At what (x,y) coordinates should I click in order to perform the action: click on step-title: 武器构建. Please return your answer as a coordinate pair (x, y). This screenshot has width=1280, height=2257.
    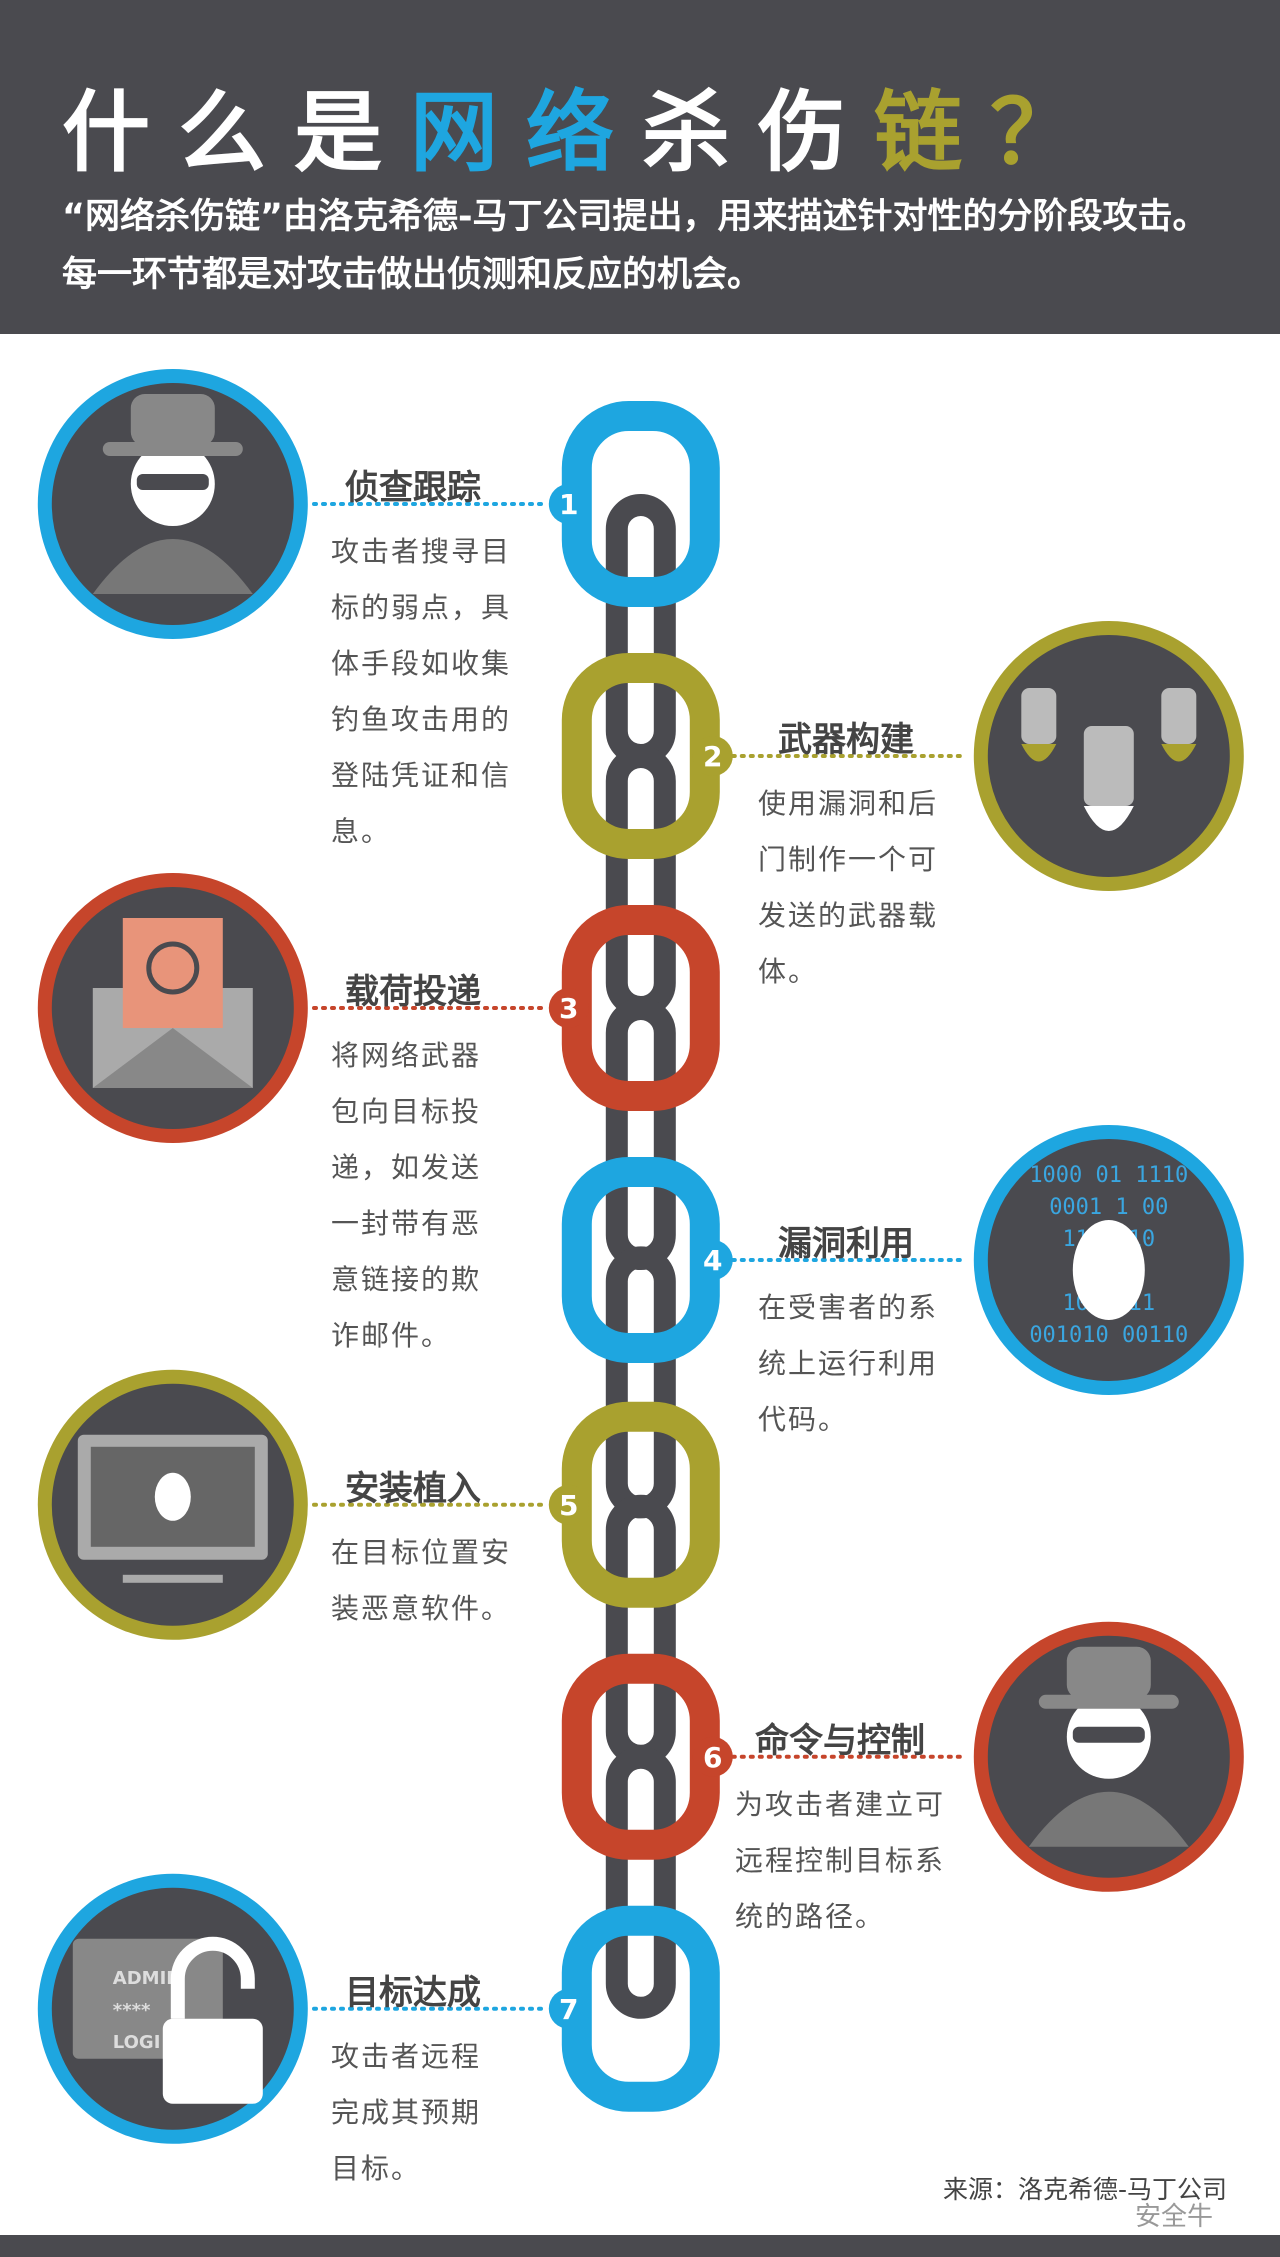
    Looking at the image, I should click on (846, 740).